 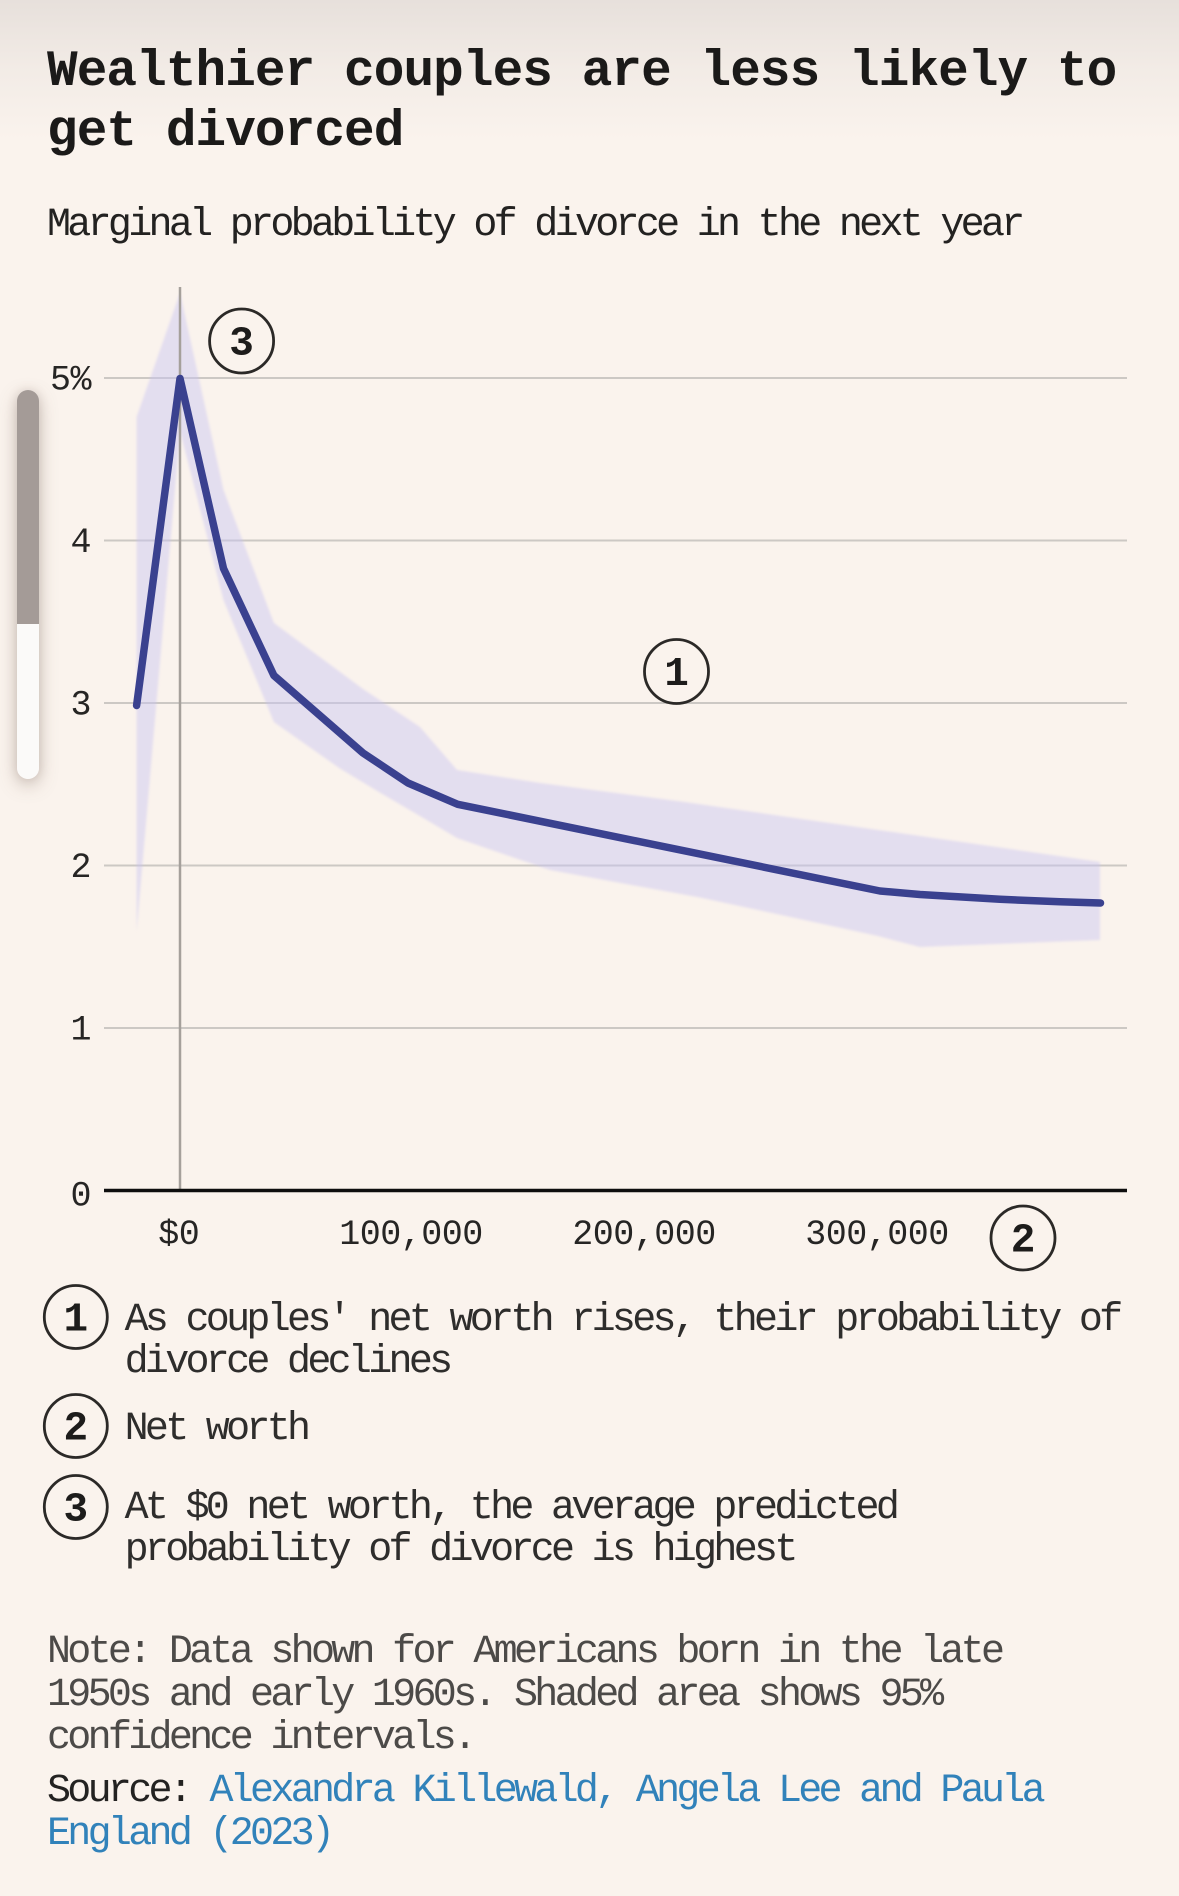 I want to click on svg-text: 100,000, so click(x=411, y=1235).